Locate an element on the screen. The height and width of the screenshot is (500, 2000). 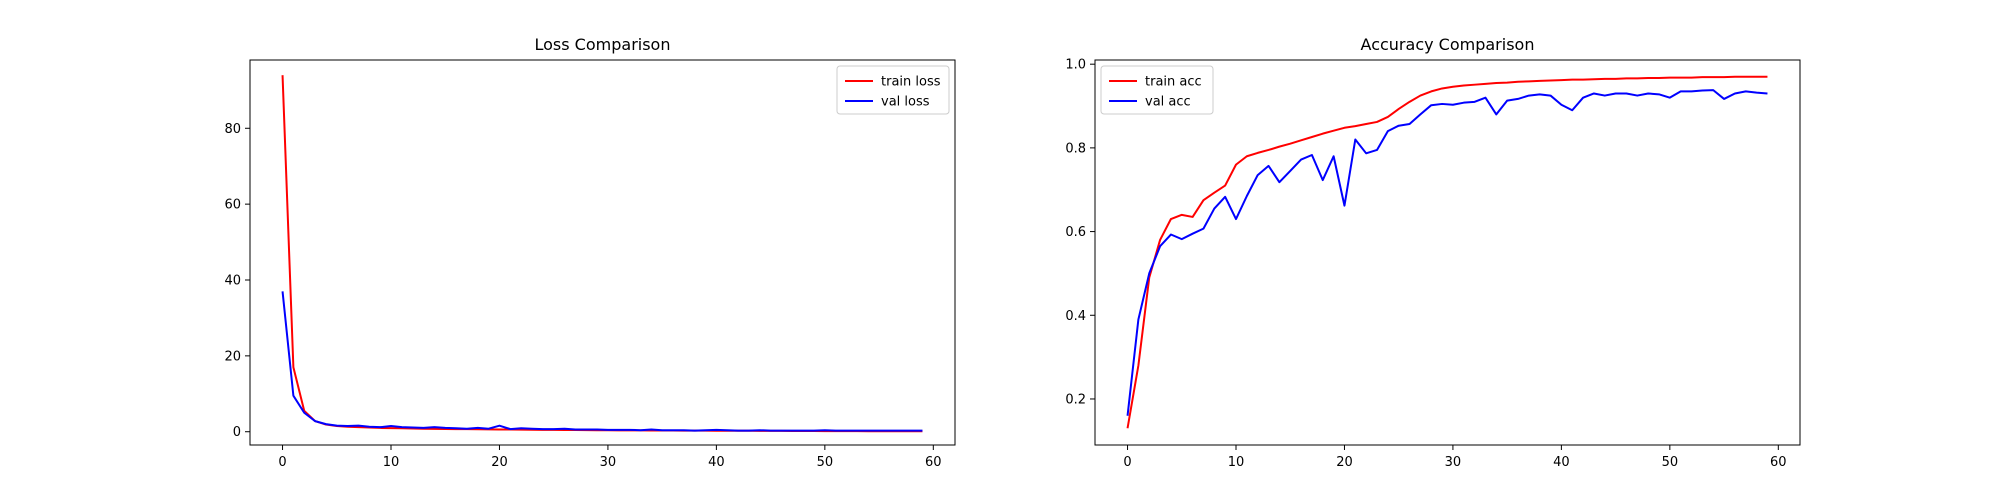
legend-label: val acc is located at coordinates (1168, 102).